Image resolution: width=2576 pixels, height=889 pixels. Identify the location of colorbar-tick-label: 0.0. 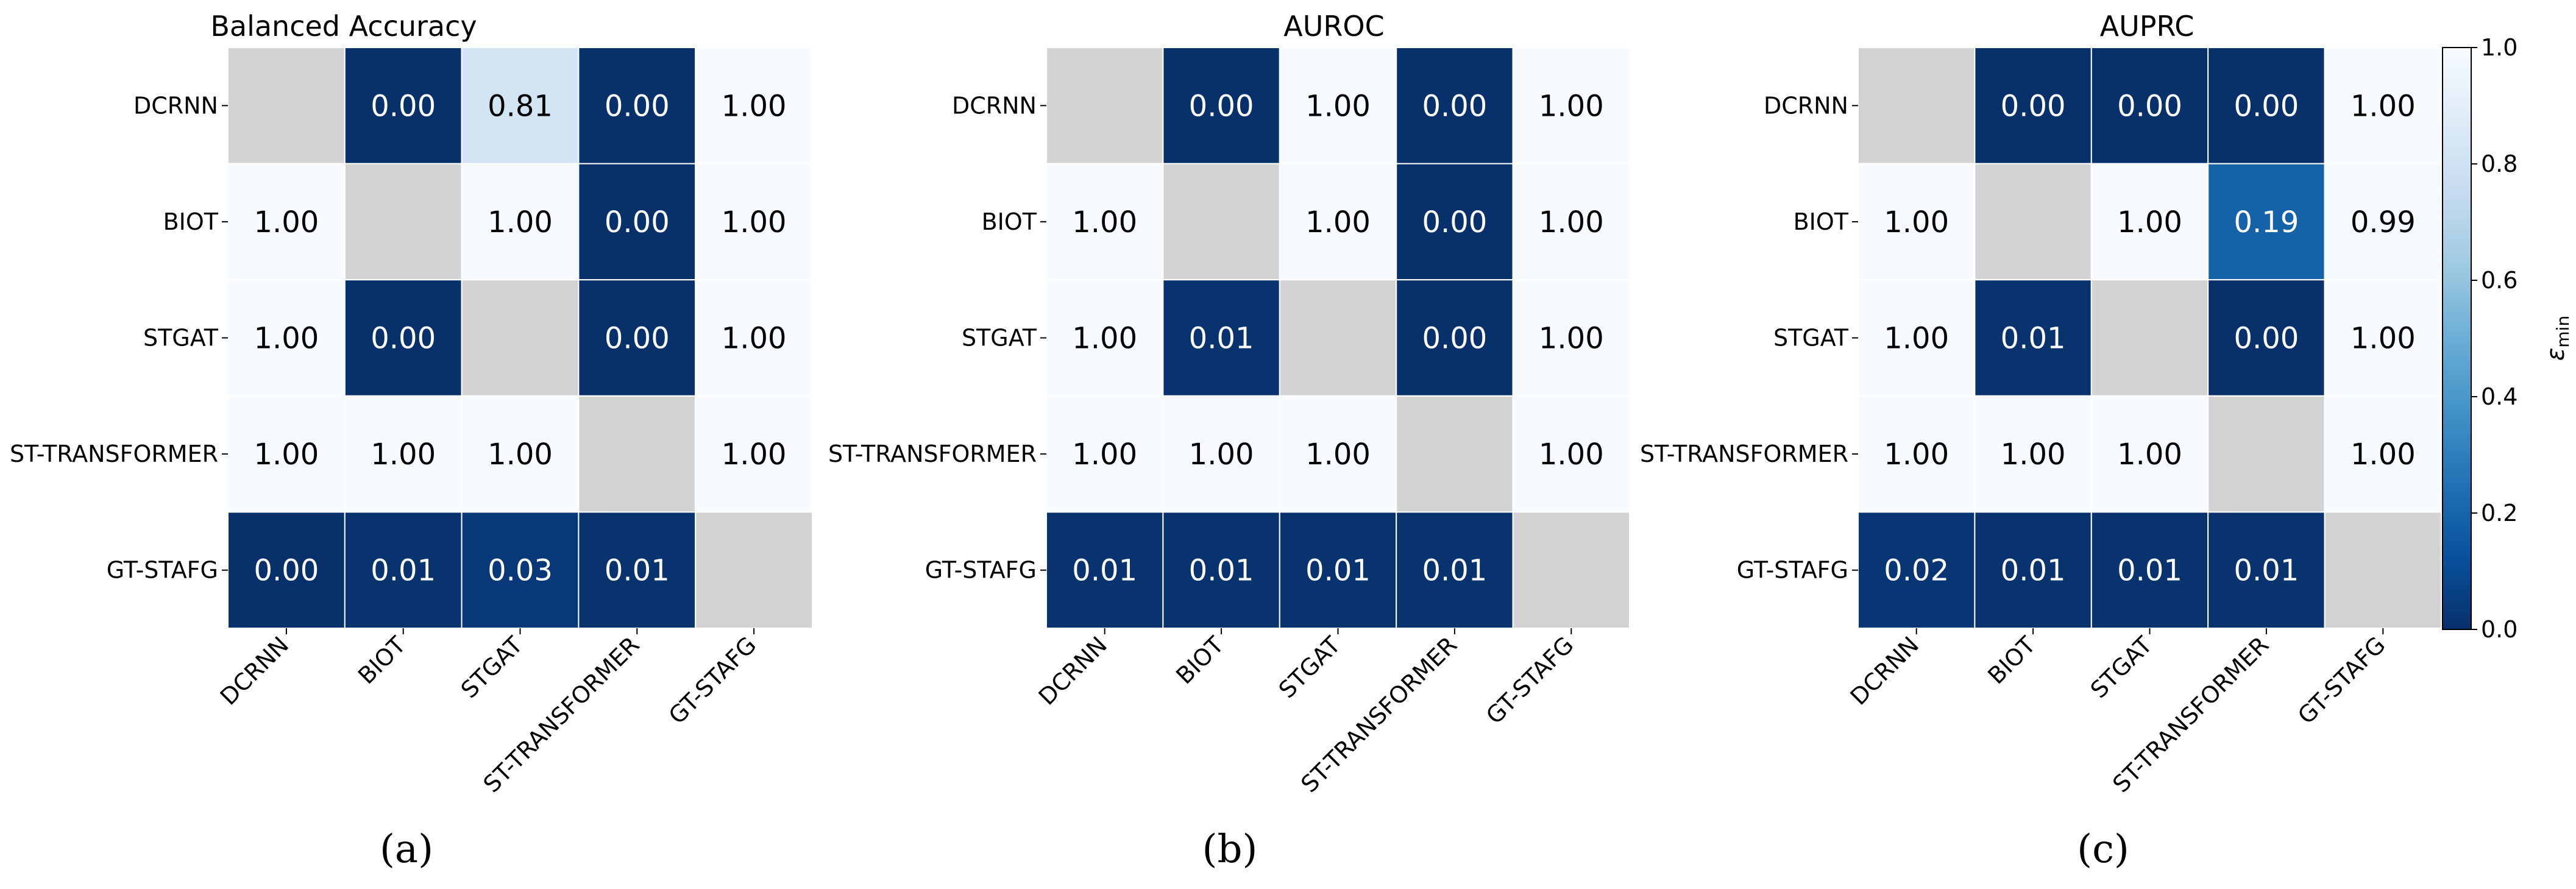
(2499, 629).